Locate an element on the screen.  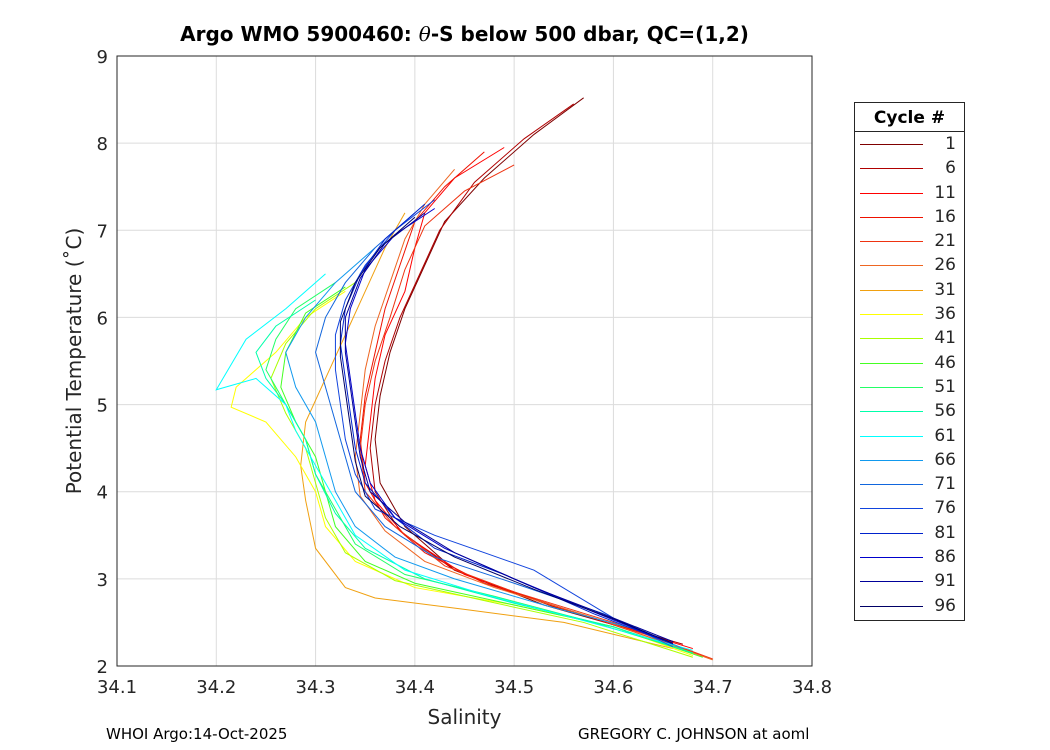
legend-entry: 66 is located at coordinates (909, 460).